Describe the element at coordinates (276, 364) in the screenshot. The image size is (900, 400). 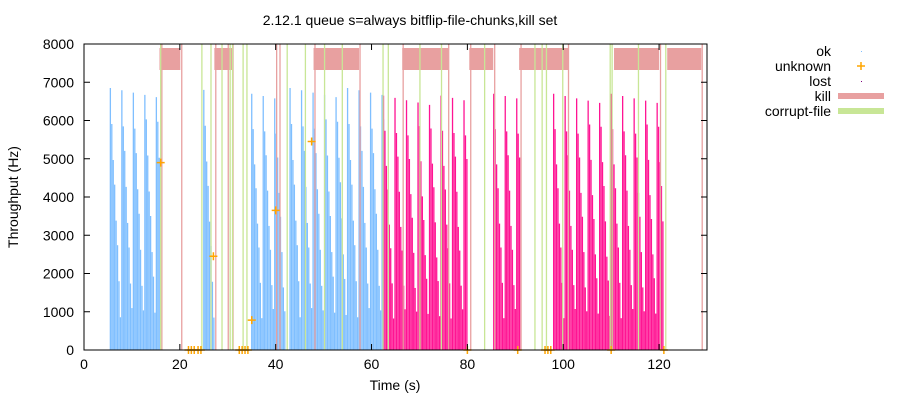
I see `x-tick-label: 40` at that location.